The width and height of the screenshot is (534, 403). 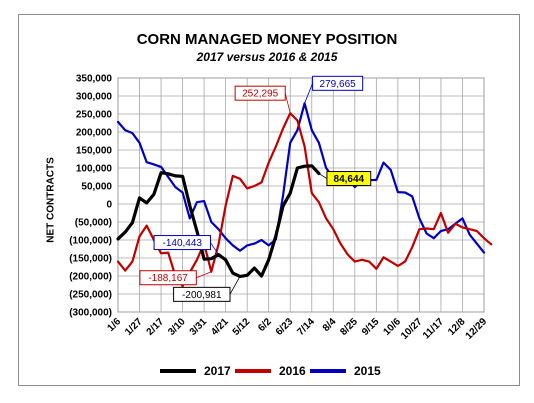 What do you see at coordinates (90, 295) in the screenshot?
I see `y-tick-label: (250,000)` at bounding box center [90, 295].